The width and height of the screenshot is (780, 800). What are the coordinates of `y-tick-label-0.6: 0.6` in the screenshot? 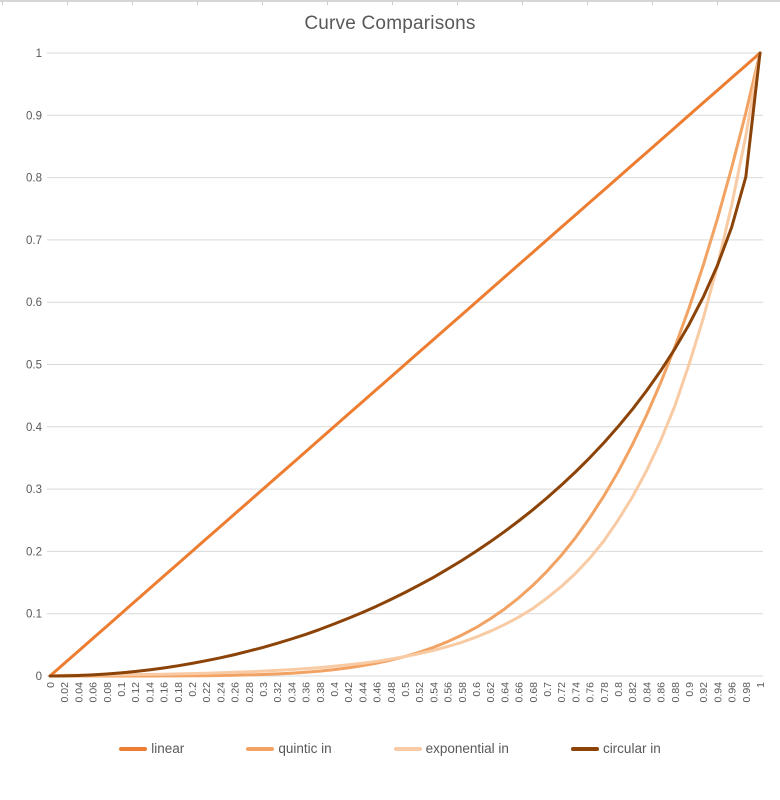 It's located at (34, 303).